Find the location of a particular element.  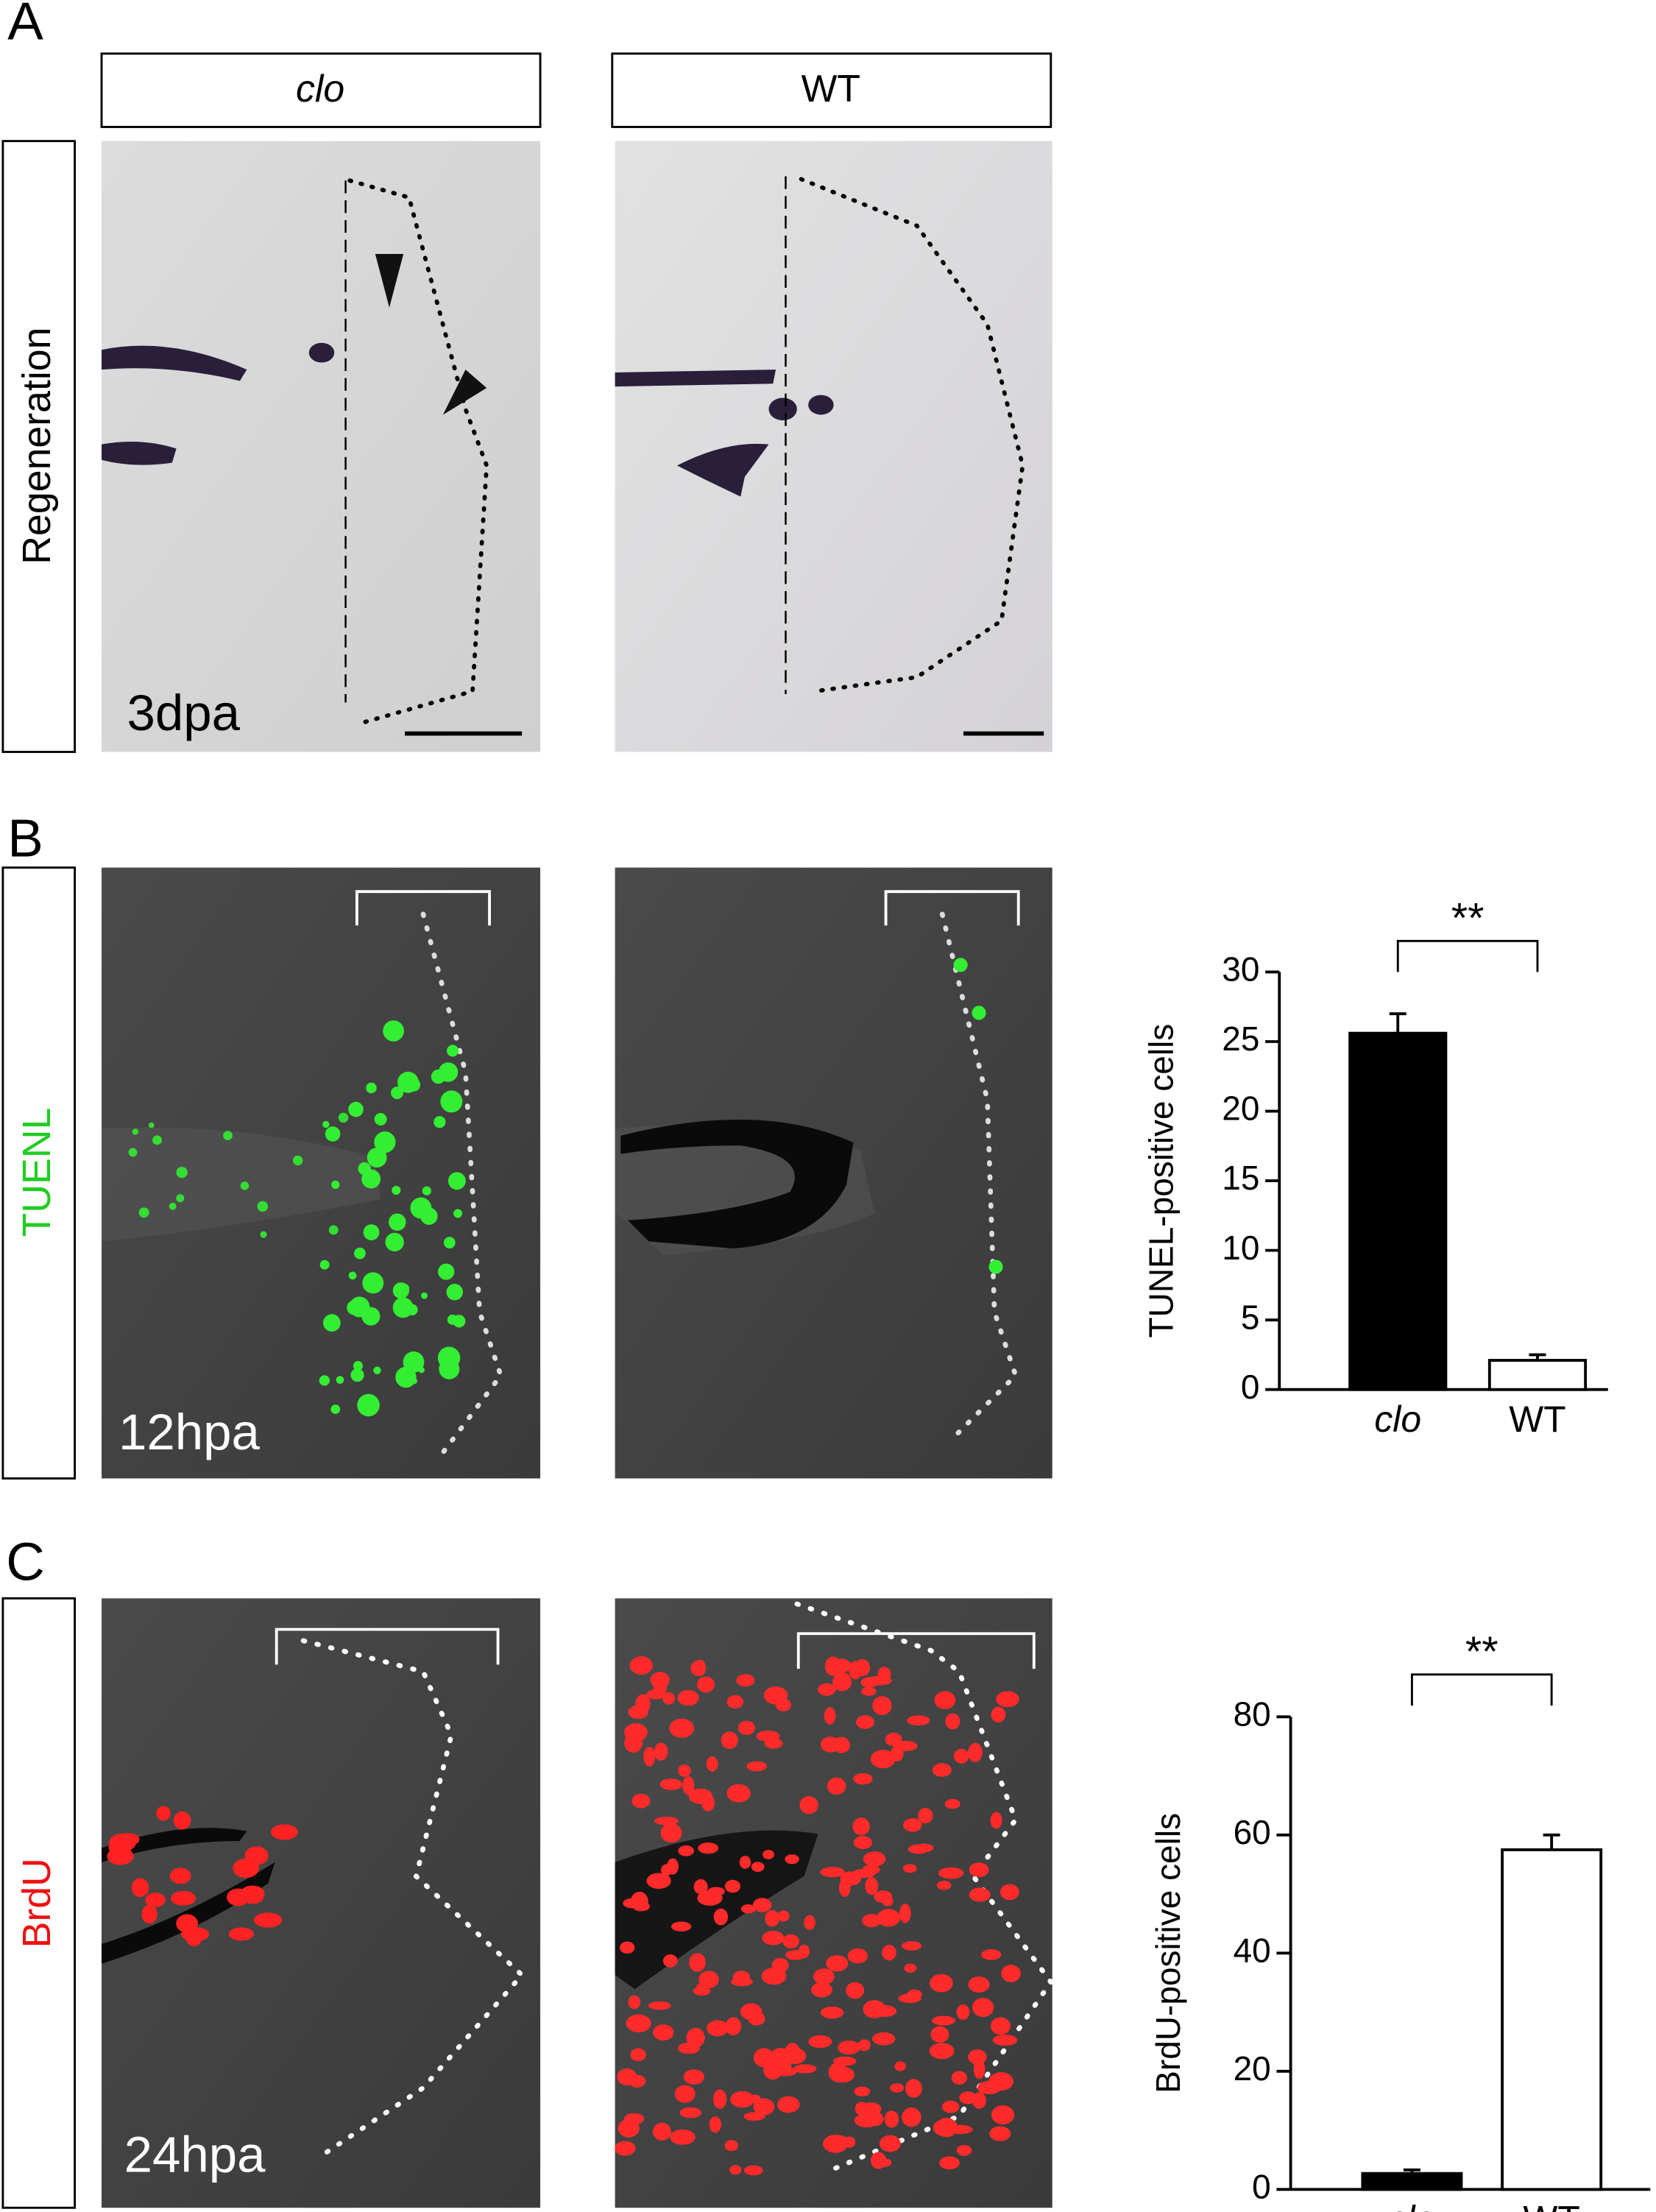

panel-label: A is located at coordinates (25, 26).